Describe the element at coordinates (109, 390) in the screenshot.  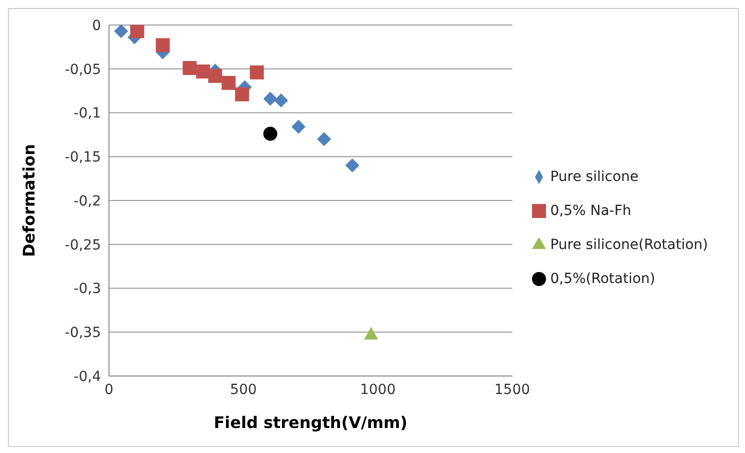
I see `x-tick-label: 0` at that location.